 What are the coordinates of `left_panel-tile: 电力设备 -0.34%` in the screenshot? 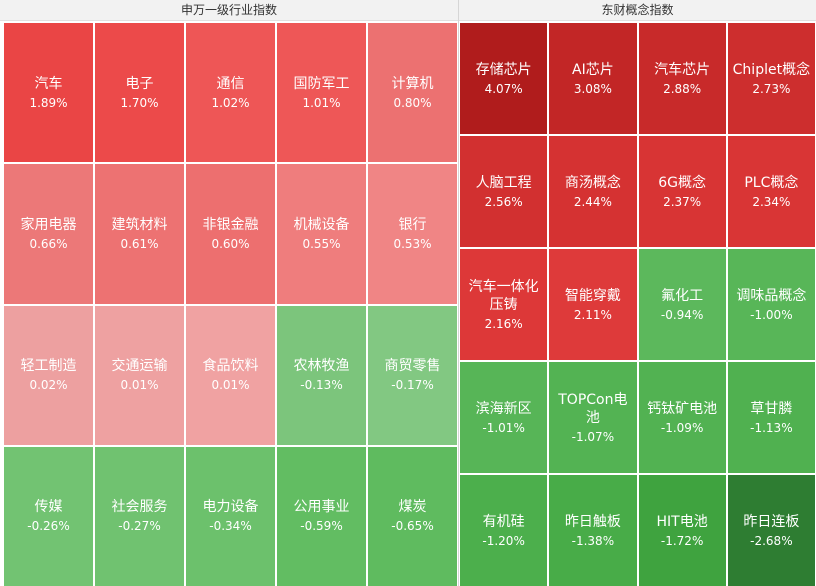 It's located at (230, 516).